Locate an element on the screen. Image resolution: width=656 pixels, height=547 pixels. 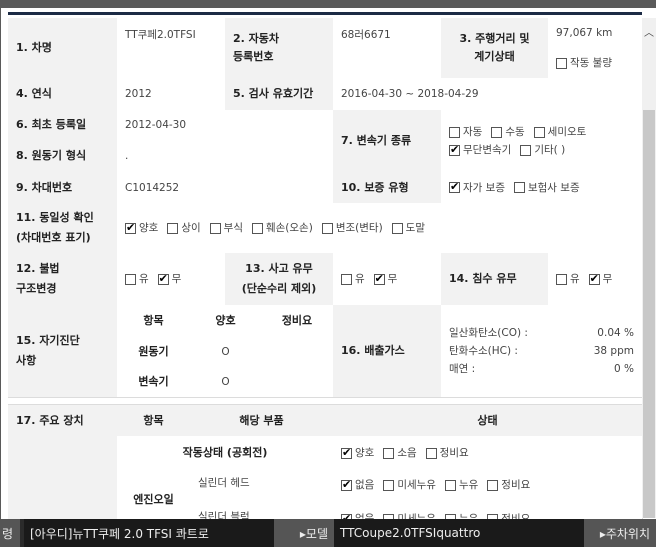
checkbox-flood-yes: 유 is located at coordinates (568, 279).